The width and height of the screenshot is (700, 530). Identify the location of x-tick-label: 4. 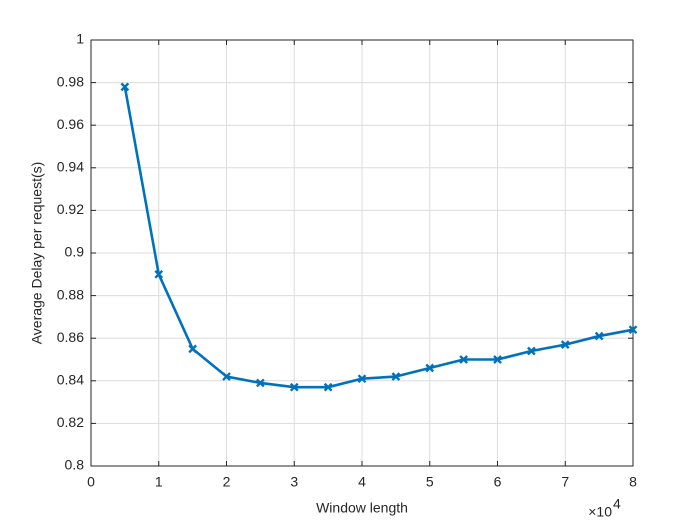
(362, 482).